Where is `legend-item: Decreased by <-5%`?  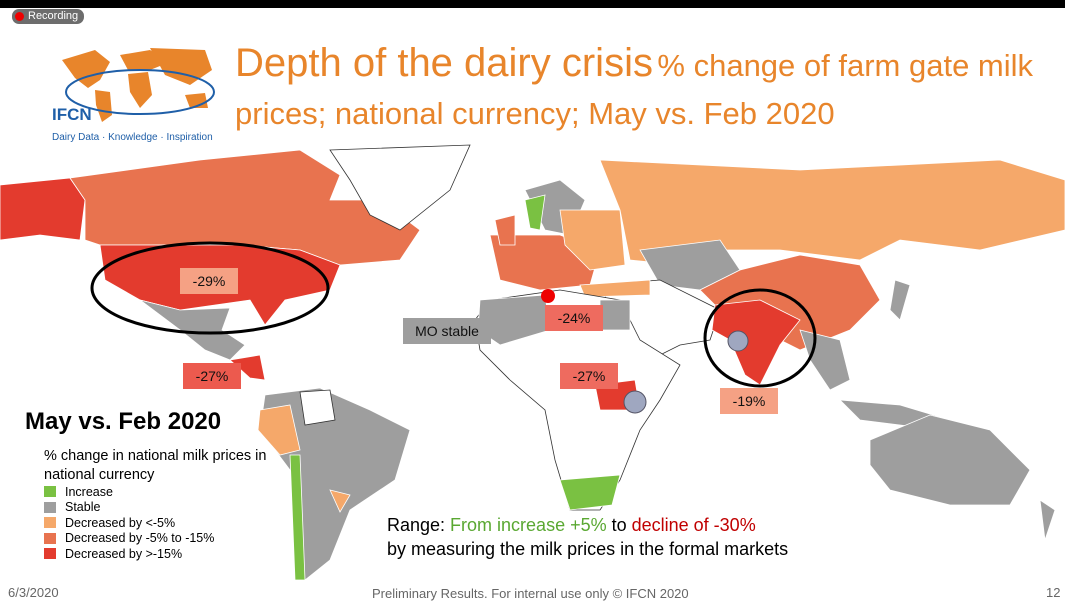
legend-item: Decreased by <-5% is located at coordinates (129, 523).